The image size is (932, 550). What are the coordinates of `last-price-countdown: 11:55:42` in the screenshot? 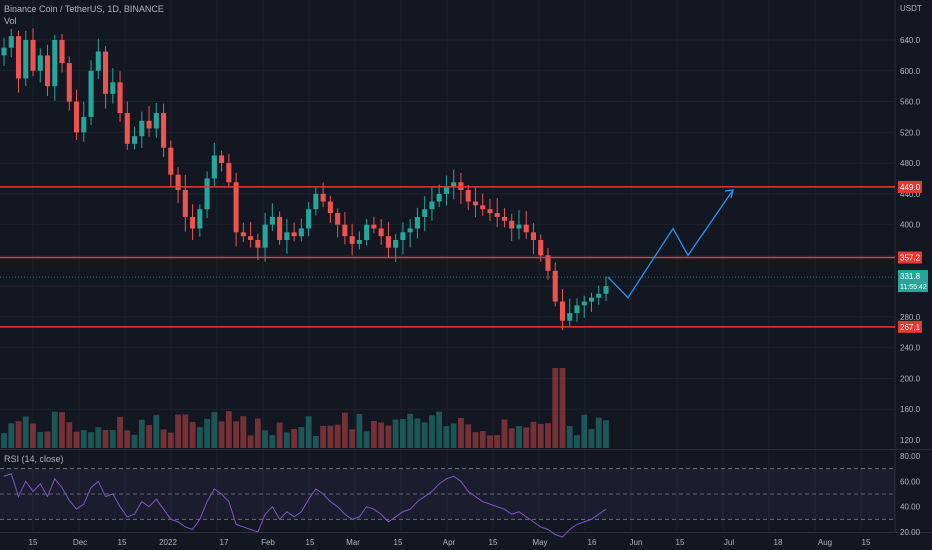 It's located at (913, 287).